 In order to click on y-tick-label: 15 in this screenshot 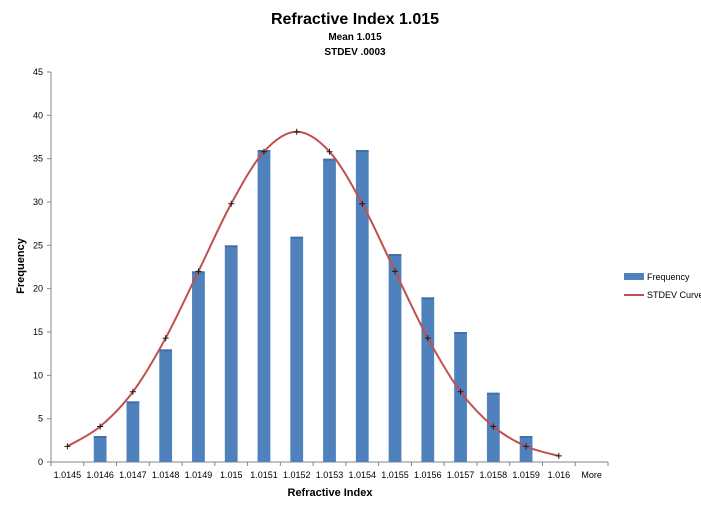, I will do `click(38, 332)`.